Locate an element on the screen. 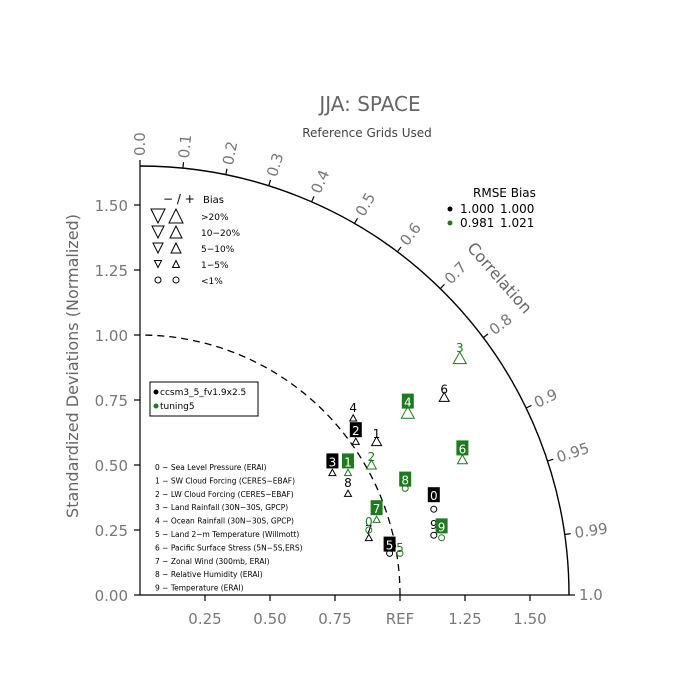 This screenshot has width=700, height=700. correlation-tick-label: 0.0 is located at coordinates (140, 144).